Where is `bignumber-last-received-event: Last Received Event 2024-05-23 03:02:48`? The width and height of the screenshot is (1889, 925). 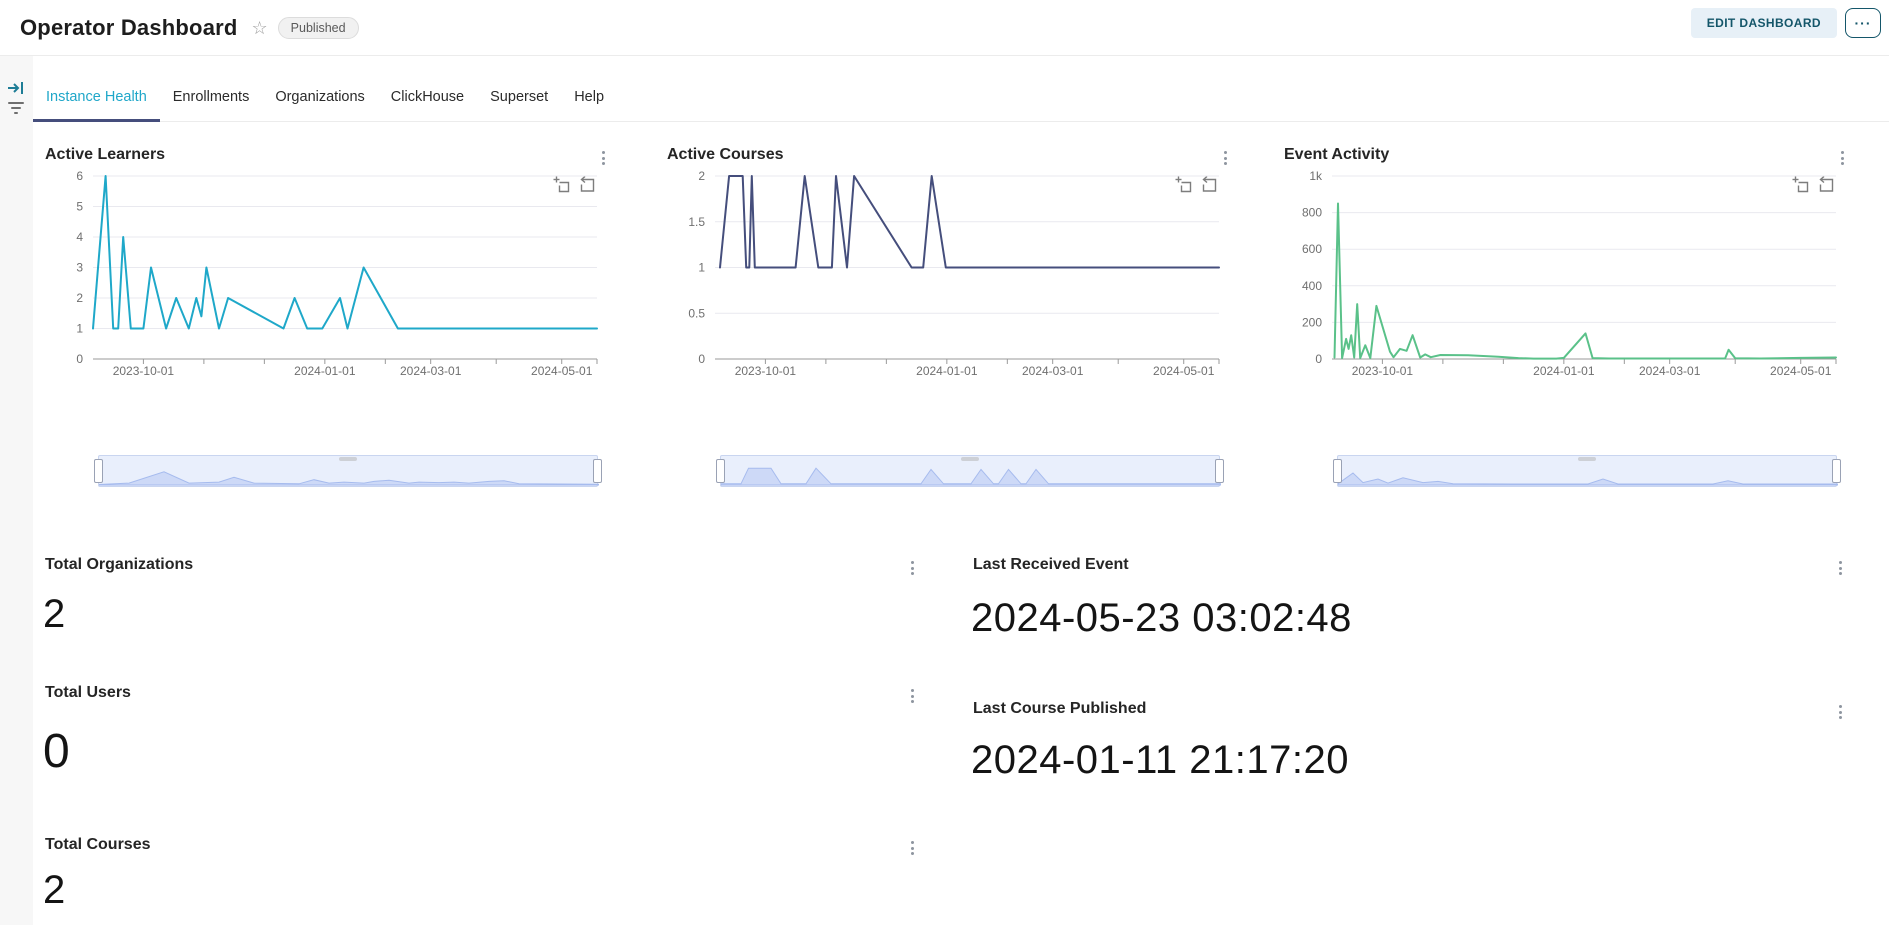 bignumber-last-received-event: Last Received Event 2024-05-23 03:02:48 is located at coordinates (1411, 621).